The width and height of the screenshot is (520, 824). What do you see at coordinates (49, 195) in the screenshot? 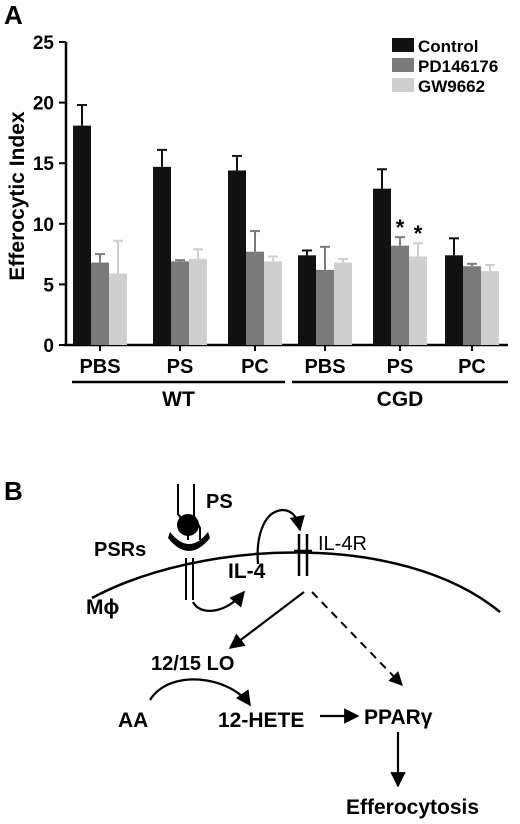
I see `y-ticks: 0 5 10 15 20 25` at bounding box center [49, 195].